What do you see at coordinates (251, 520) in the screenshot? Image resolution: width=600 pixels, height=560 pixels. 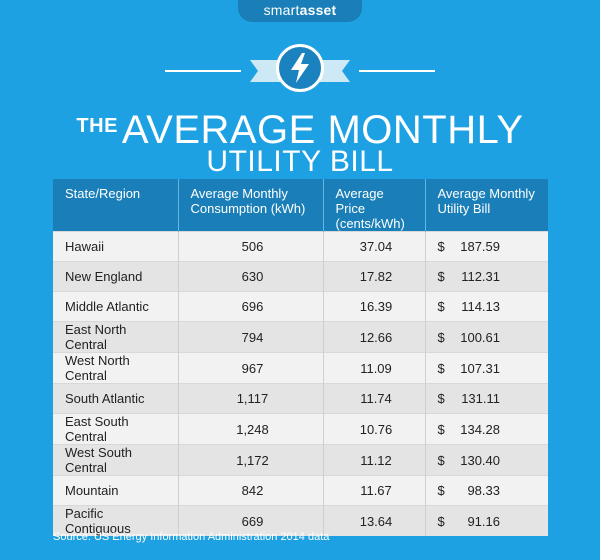 I see `consumption-cell: 669` at bounding box center [251, 520].